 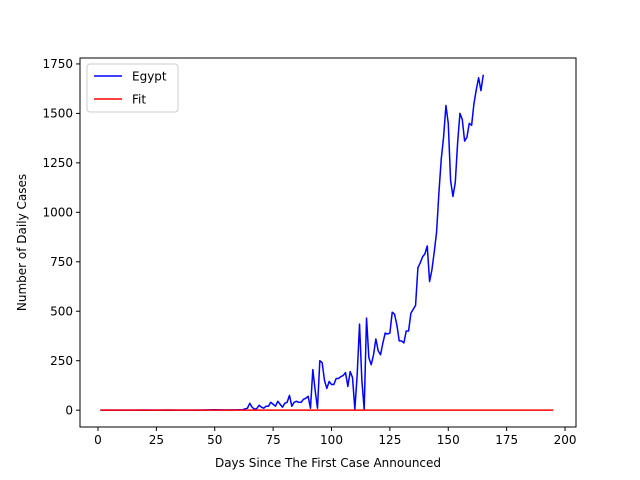 I want to click on x-tick-label: 25, so click(x=156, y=440).